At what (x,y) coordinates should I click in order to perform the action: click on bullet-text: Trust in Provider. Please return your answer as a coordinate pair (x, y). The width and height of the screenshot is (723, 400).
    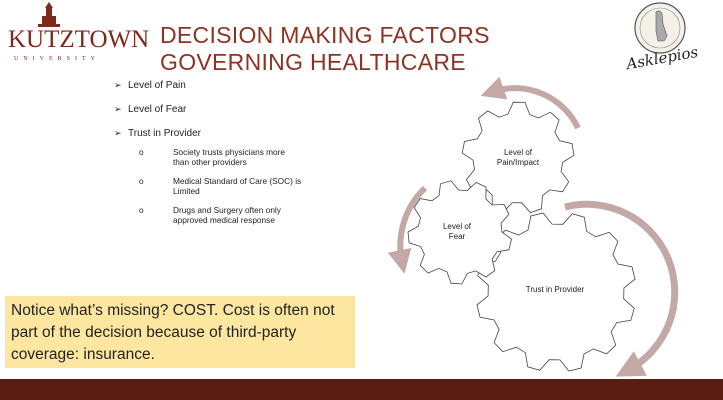
    Looking at the image, I should click on (164, 133).